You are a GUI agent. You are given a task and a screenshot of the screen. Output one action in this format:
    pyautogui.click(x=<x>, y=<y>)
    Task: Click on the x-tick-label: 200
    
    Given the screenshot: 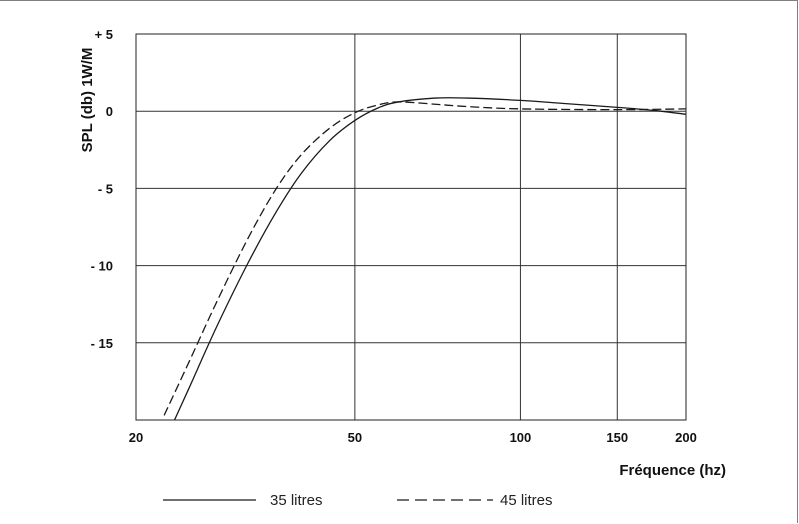 What is the action you would take?
    pyautogui.click(x=686, y=437)
    